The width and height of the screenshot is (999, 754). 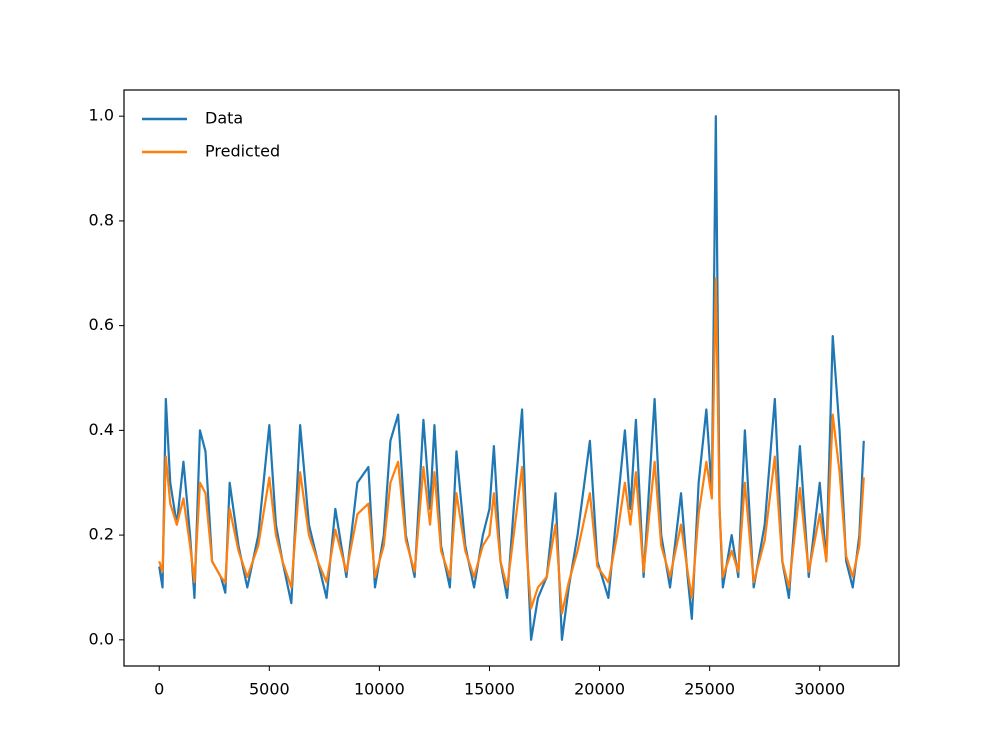 I want to click on x-tick-label: 15000, so click(x=489, y=689).